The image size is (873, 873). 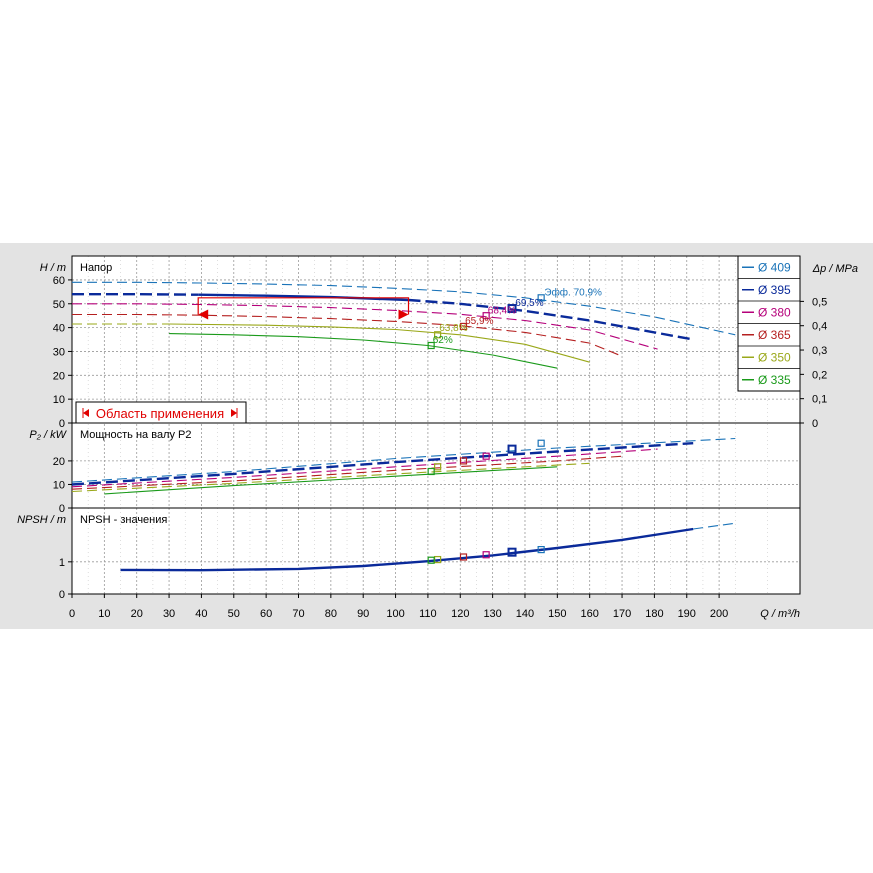 I want to click on x-tick-label: 200, so click(x=719, y=614).